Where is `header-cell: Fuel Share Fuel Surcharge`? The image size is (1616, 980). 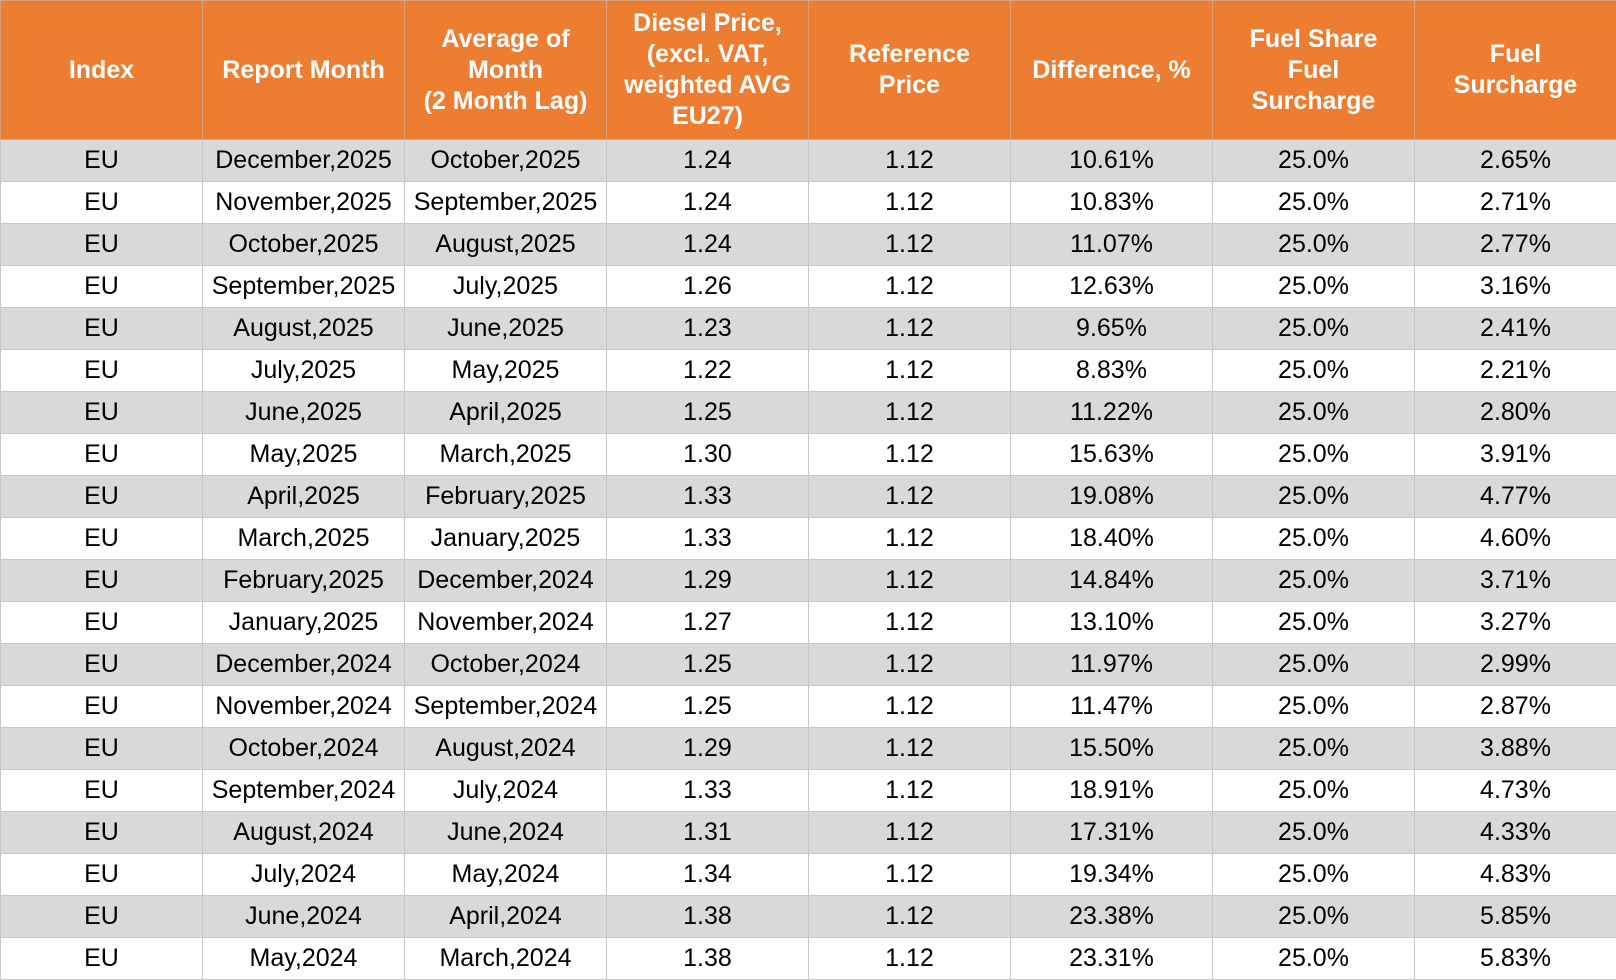
header-cell: Fuel Share Fuel Surcharge is located at coordinates (1313, 70).